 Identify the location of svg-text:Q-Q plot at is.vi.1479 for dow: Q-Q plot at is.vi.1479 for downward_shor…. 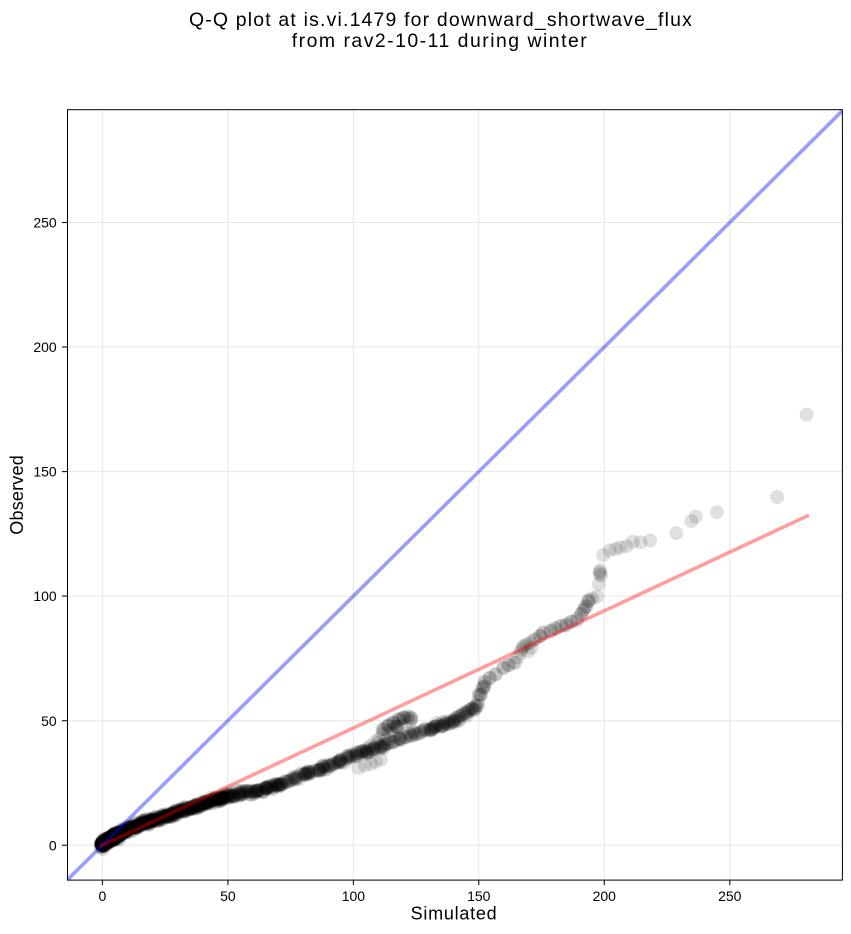
(441, 20).